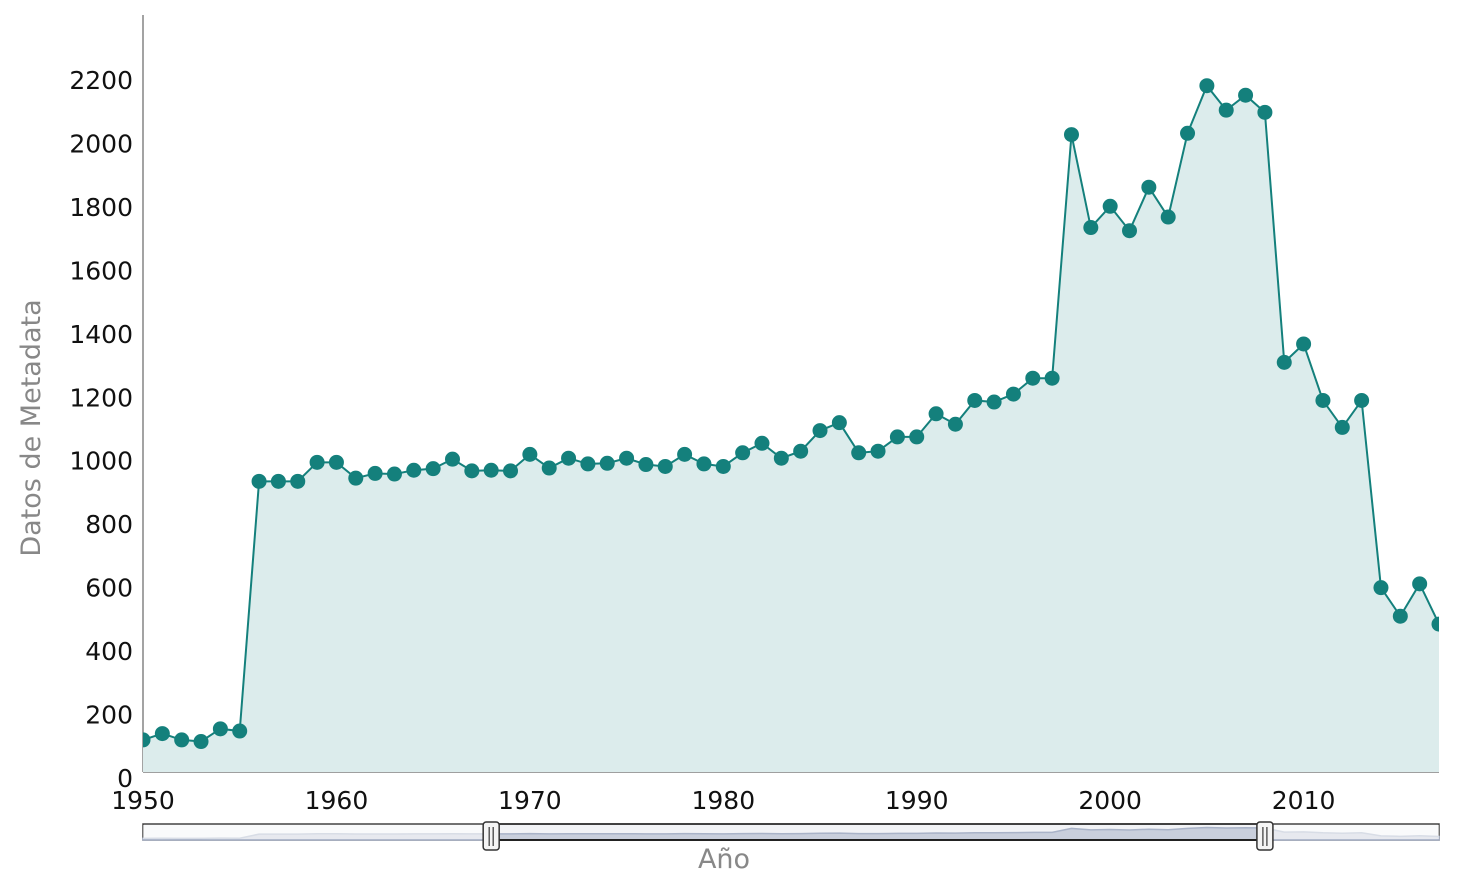  I want to click on x-tick-label: 1960, so click(337, 800).